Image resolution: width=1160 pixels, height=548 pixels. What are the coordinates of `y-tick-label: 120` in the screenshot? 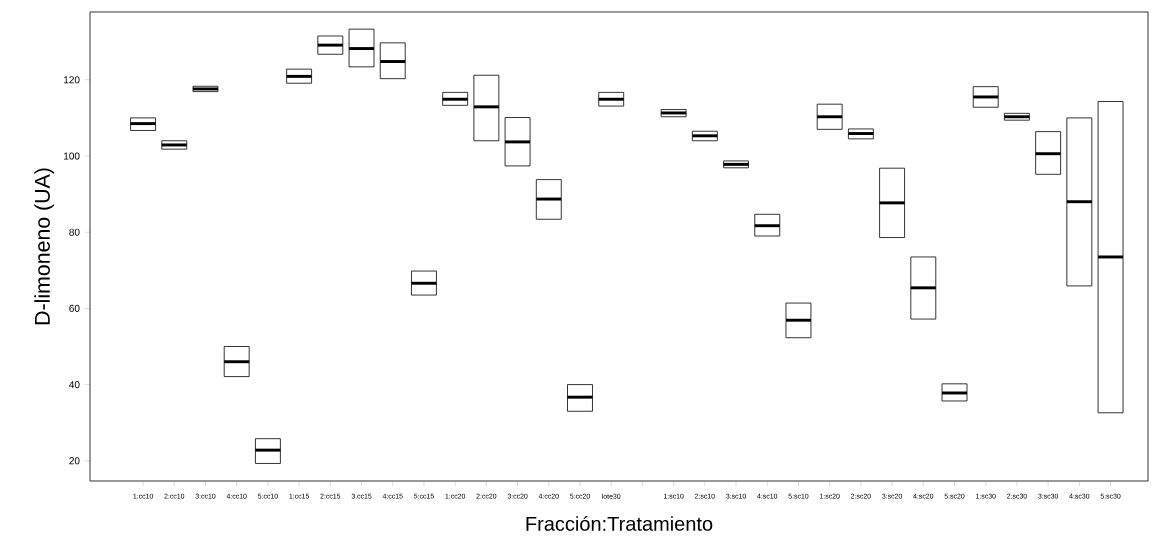 It's located at (72, 80).